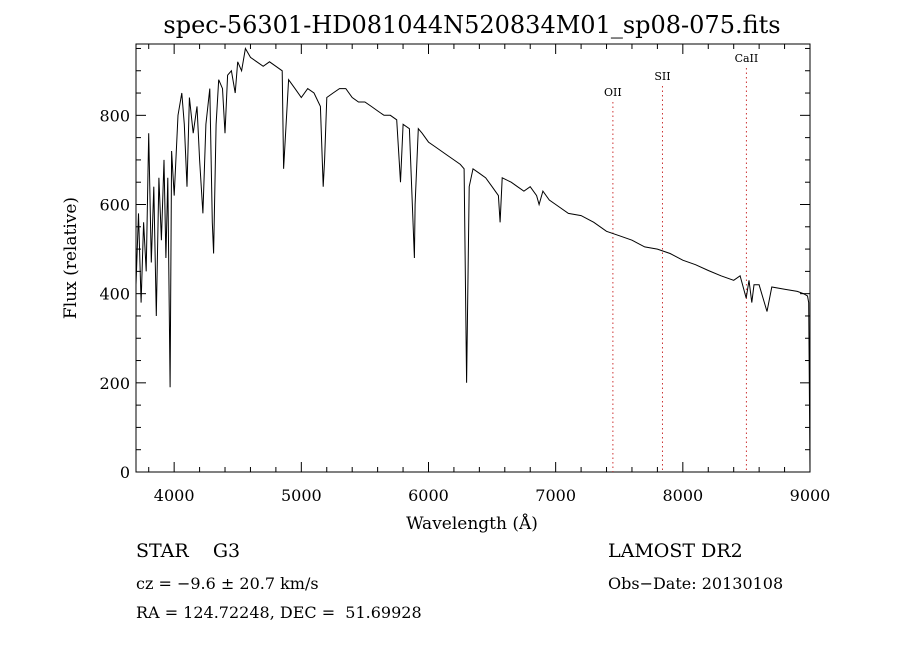  Describe the element at coordinates (472, 523) in the screenshot. I see `x-axis-label: Wavelength (Å)` at that location.